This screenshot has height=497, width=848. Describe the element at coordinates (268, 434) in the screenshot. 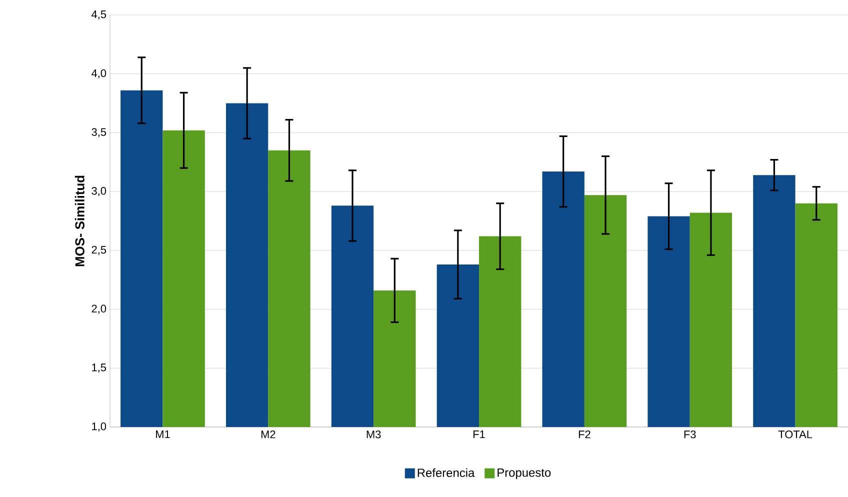

I see `x-tick-label: M2` at that location.